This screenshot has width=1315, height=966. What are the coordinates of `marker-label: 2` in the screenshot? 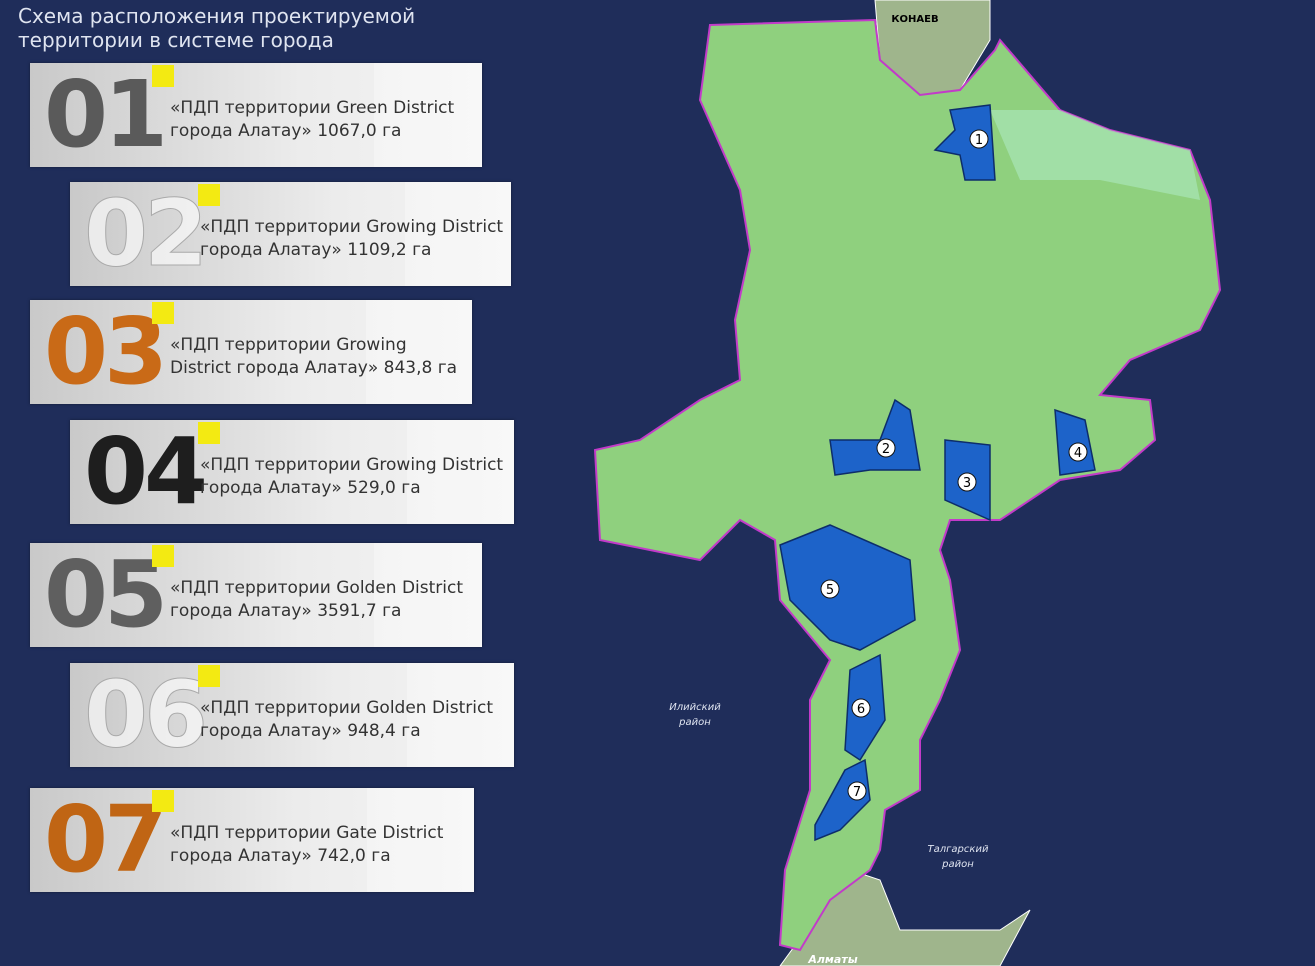 It's located at (886, 449).